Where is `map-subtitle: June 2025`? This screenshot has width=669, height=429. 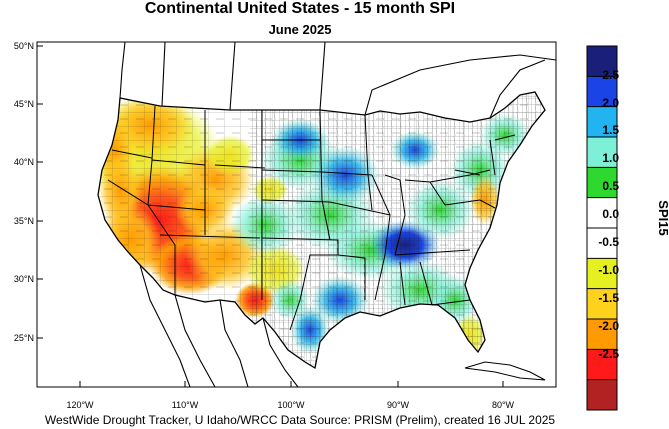 map-subtitle: June 2025 is located at coordinates (300, 29).